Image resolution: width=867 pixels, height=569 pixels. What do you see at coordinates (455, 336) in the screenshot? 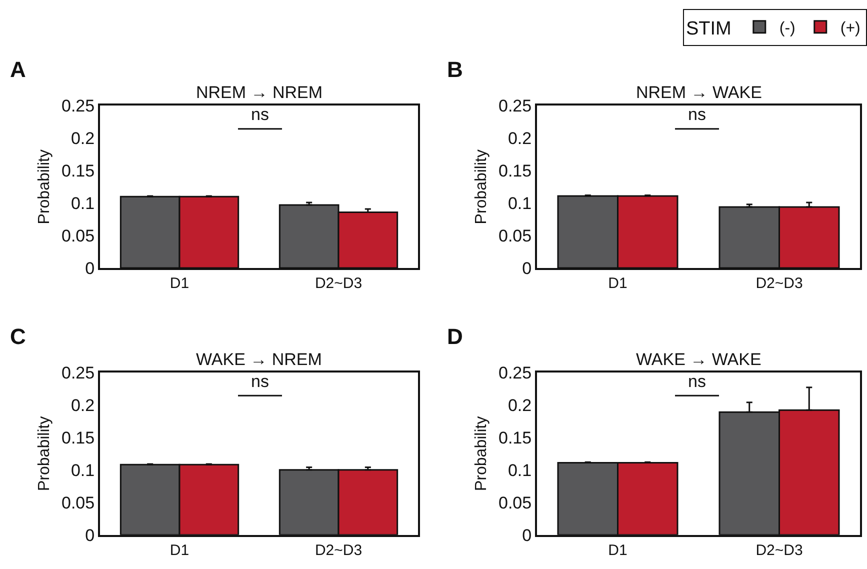
I see `text: D` at bounding box center [455, 336].